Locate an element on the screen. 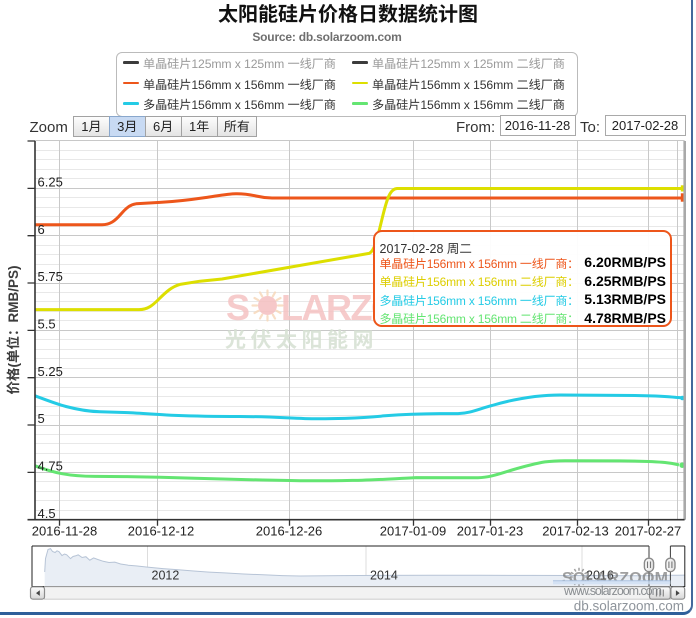  svg-text: 5.5 is located at coordinates (47, 324).